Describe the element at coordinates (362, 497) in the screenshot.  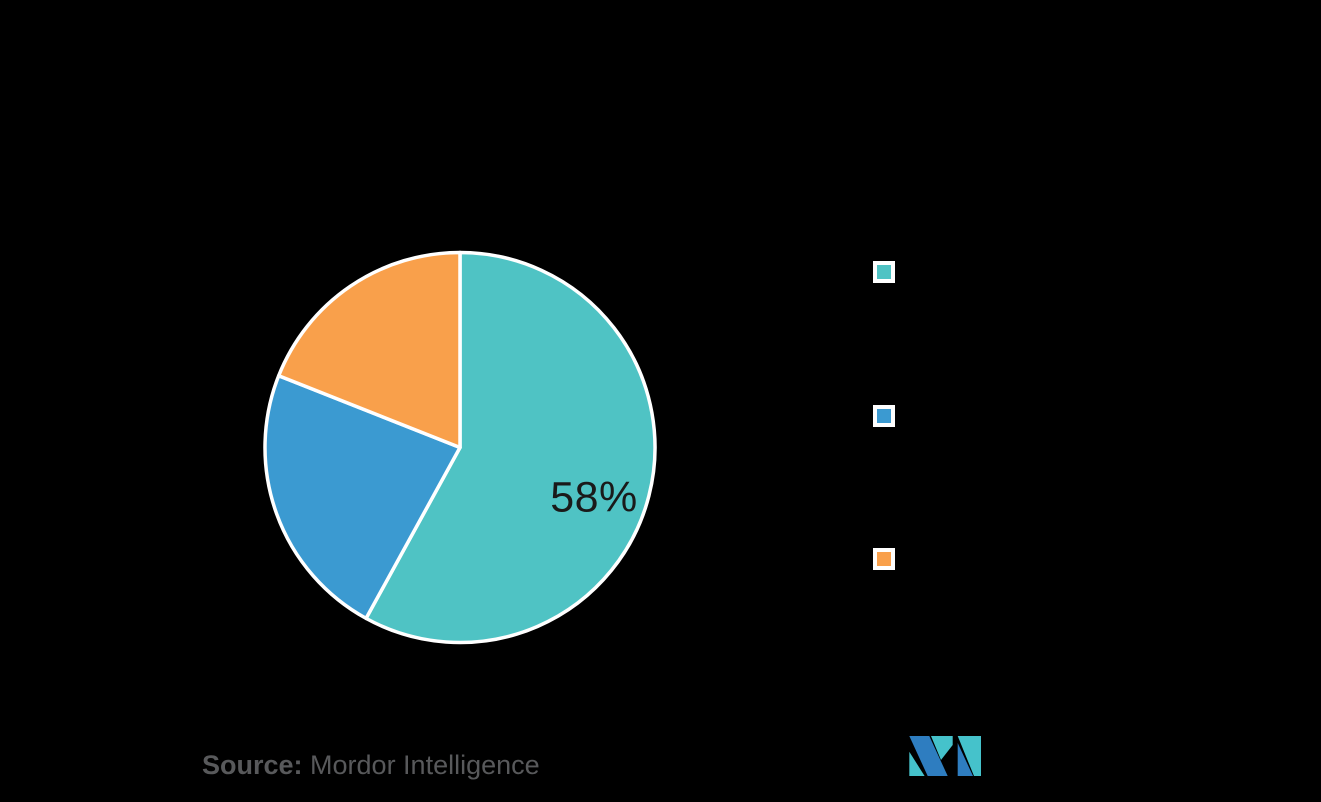
I see `pie-slice-blue` at that location.